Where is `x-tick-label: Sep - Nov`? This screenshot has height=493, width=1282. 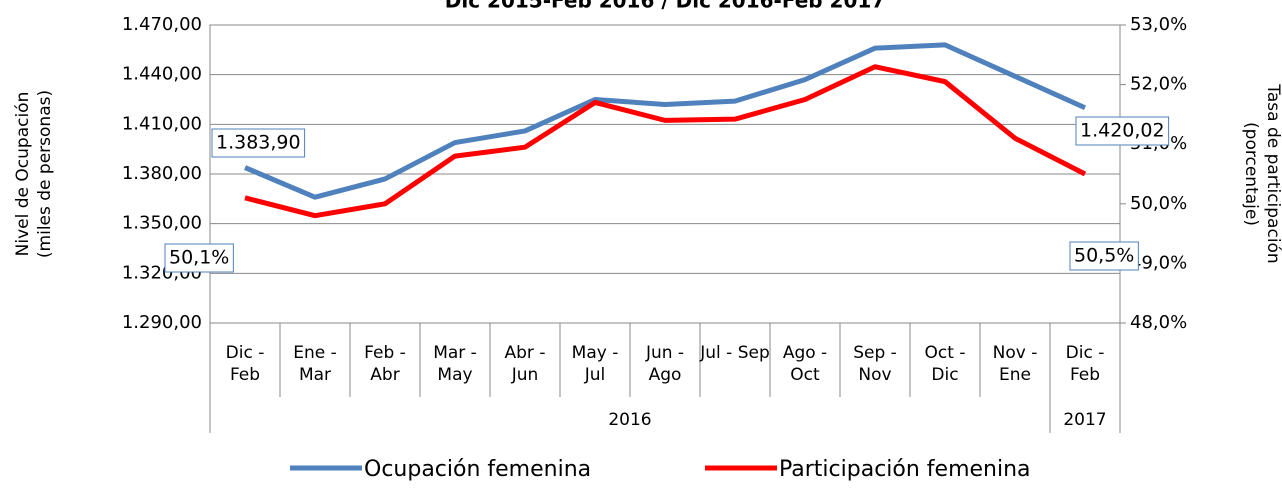 x-tick-label: Sep - Nov is located at coordinates (875, 364).